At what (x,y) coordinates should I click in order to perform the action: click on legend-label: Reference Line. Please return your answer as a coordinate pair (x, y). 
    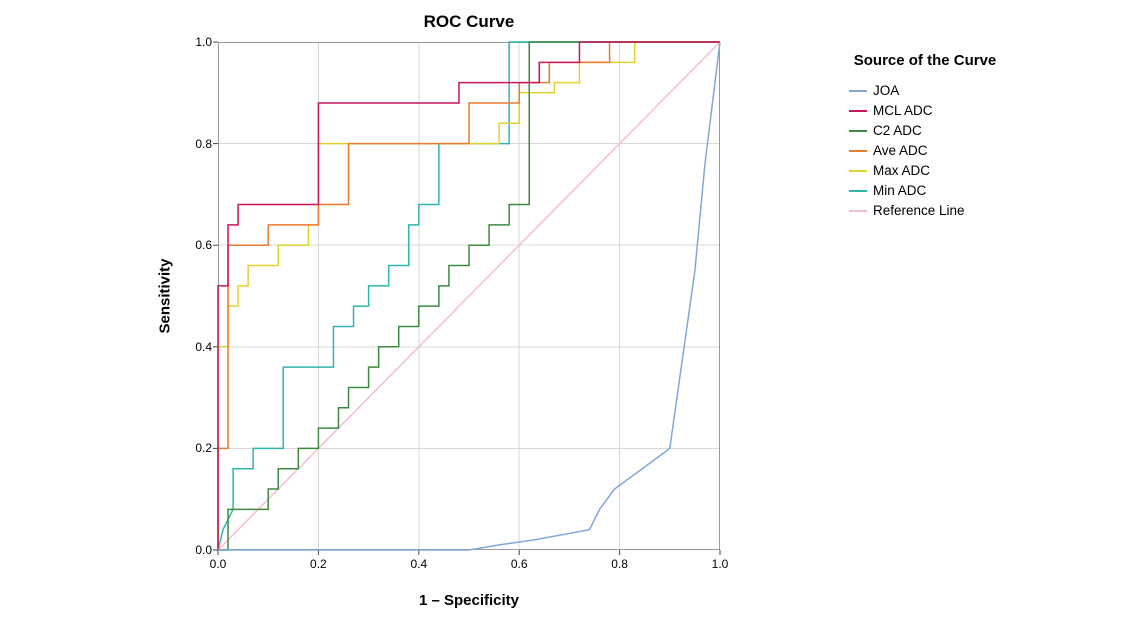
    Looking at the image, I should click on (919, 211).